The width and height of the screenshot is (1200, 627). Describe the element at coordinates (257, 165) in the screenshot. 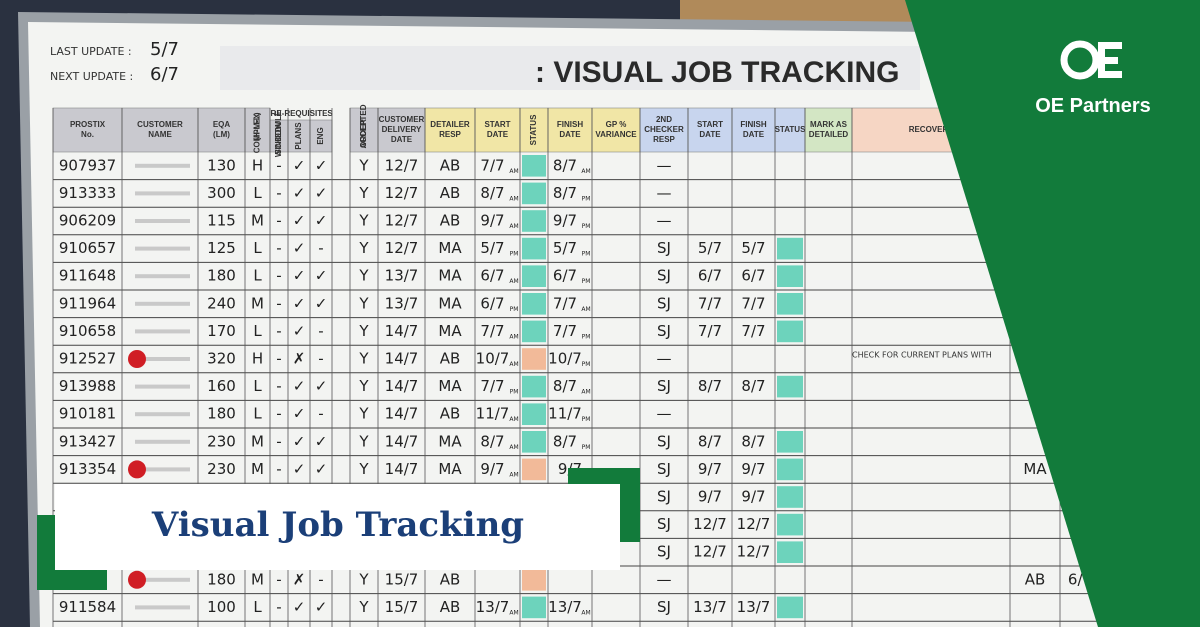

I see `cell-text: H` at that location.